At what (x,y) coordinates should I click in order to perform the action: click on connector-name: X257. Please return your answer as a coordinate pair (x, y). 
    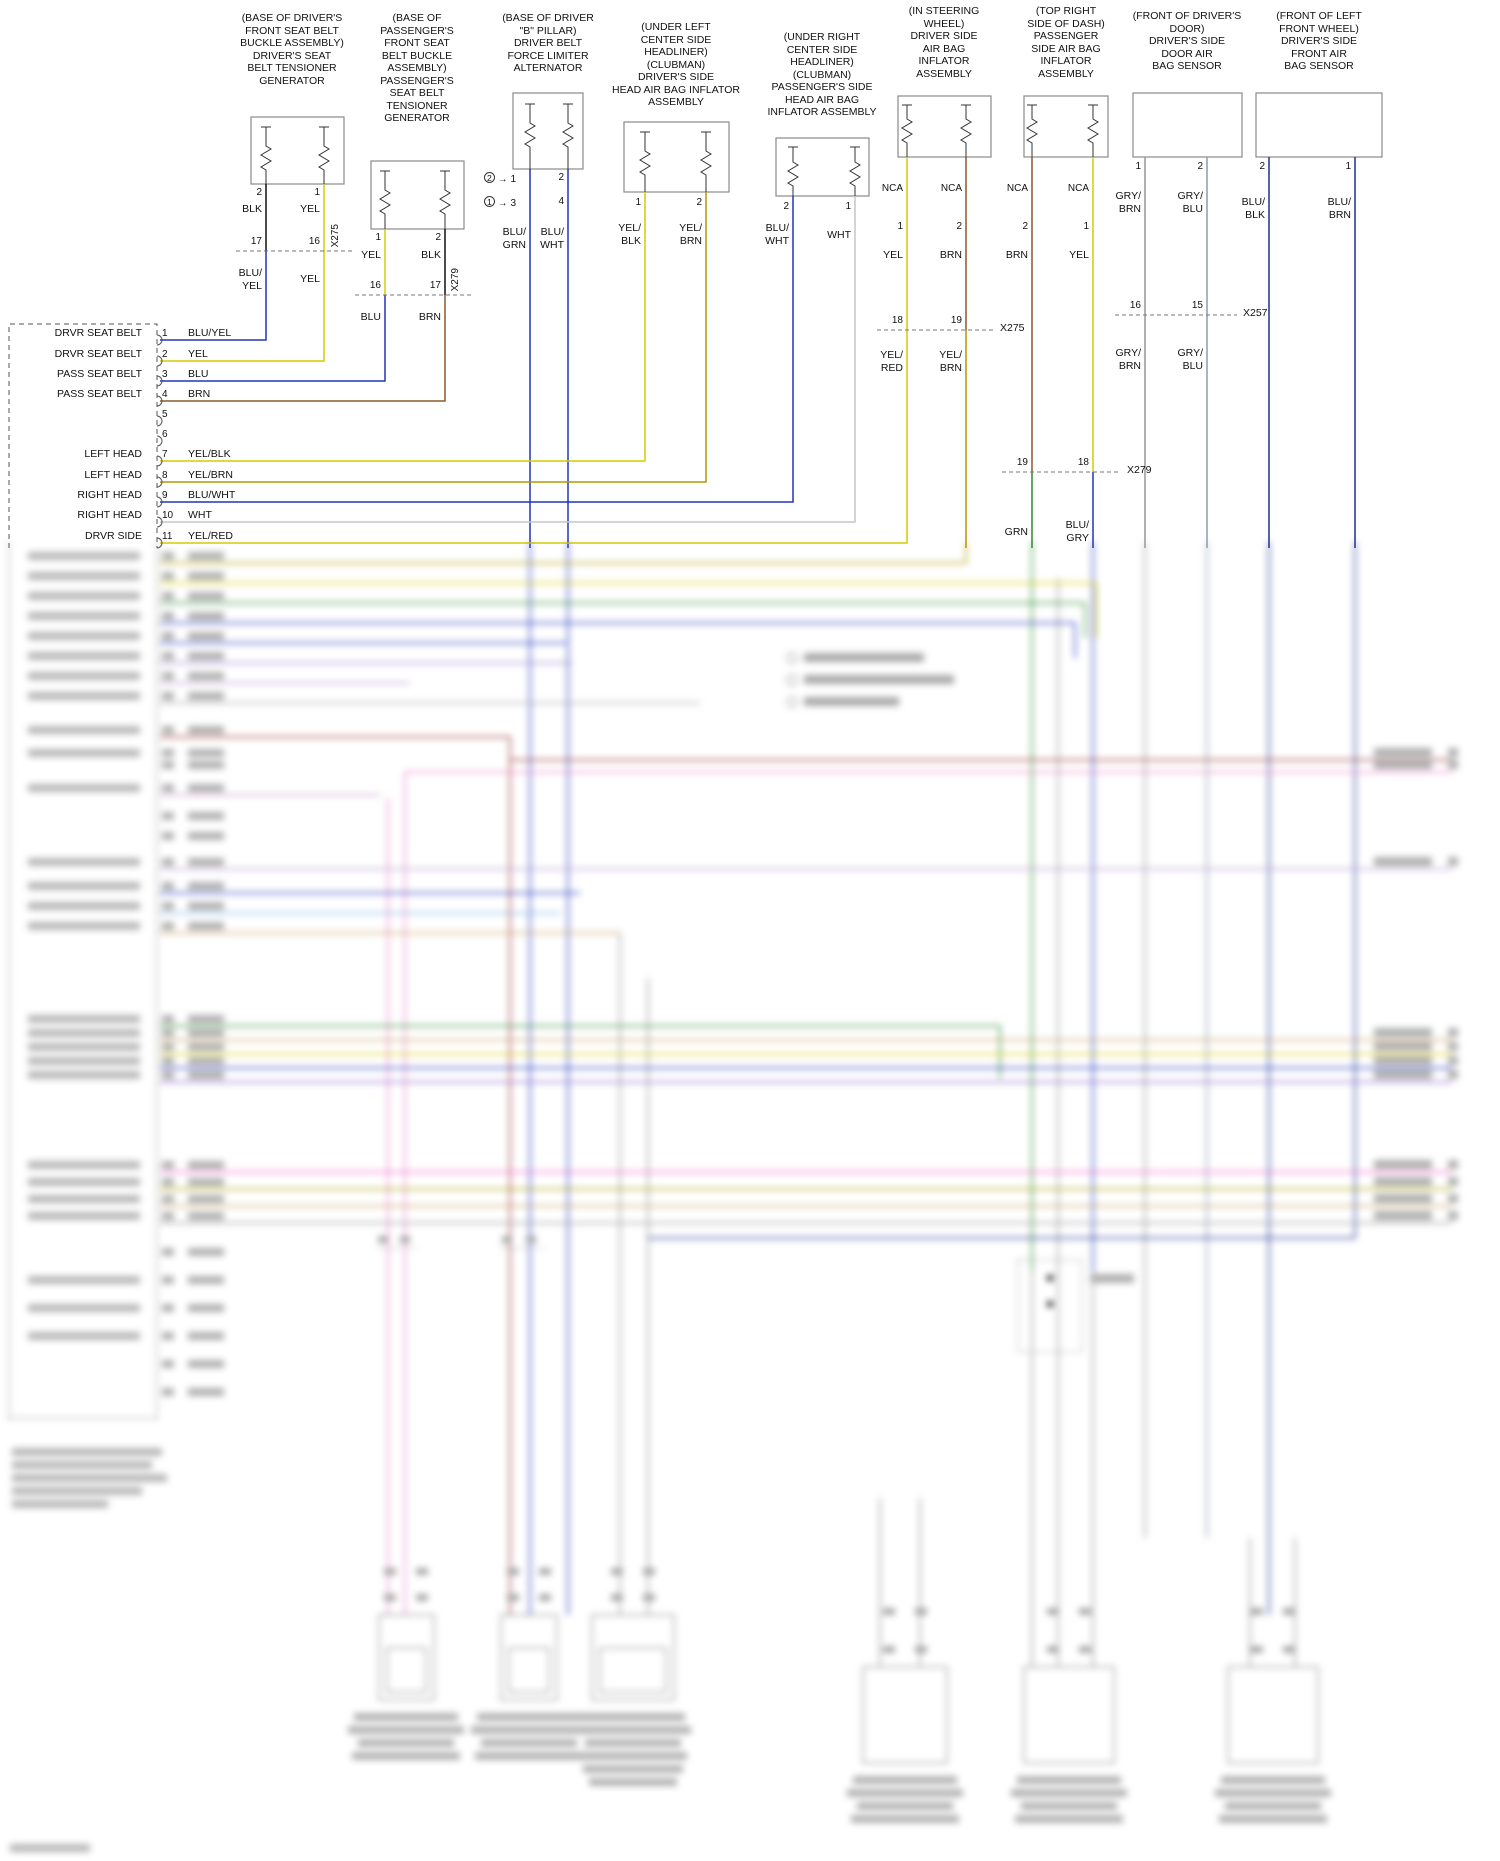
    Looking at the image, I should click on (1255, 313).